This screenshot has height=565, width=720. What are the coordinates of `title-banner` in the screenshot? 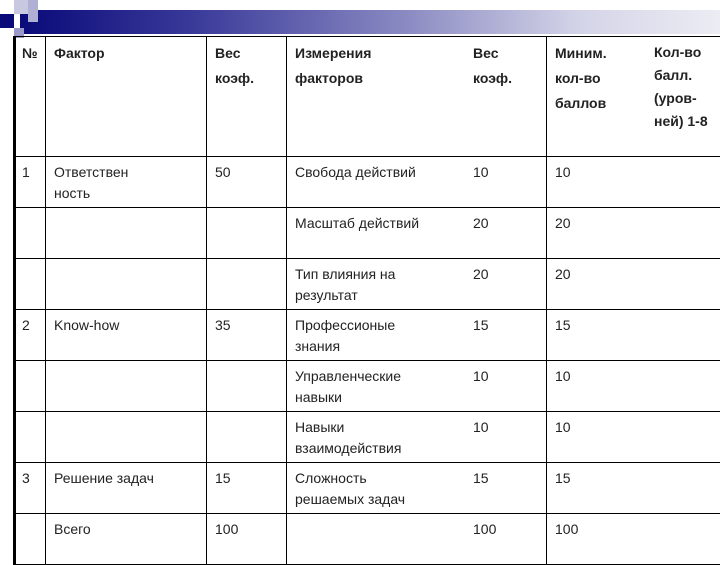 It's located at (370, 22).